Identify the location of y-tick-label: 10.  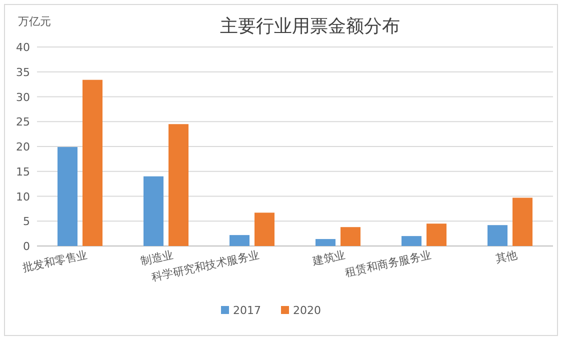
(23, 197).